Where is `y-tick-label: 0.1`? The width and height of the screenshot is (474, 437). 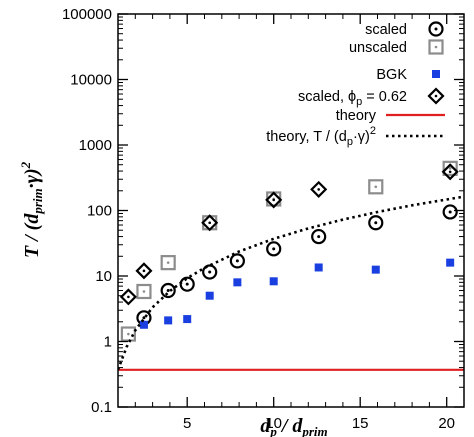 y-tick-label: 0.1 is located at coordinates (101, 407).